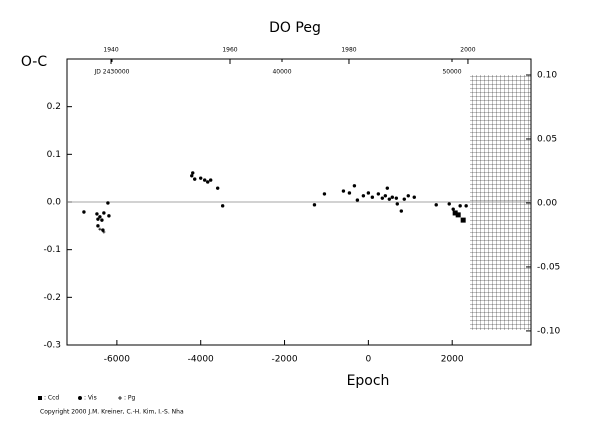 This screenshot has width=590, height=425. What do you see at coordinates (547, 203) in the screenshot?
I see `y2-tick-label: 0.00` at bounding box center [547, 203].